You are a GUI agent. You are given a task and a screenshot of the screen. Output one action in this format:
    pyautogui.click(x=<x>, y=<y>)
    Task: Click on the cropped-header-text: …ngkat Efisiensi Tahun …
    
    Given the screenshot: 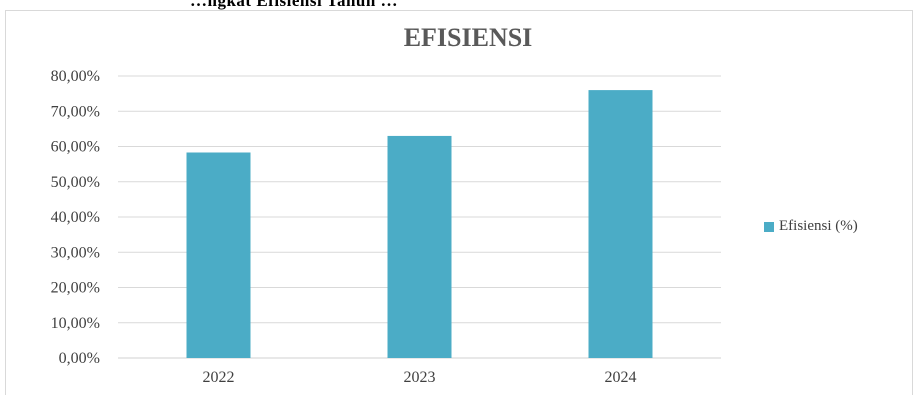 What is the action you would take?
    pyautogui.click(x=294, y=5)
    